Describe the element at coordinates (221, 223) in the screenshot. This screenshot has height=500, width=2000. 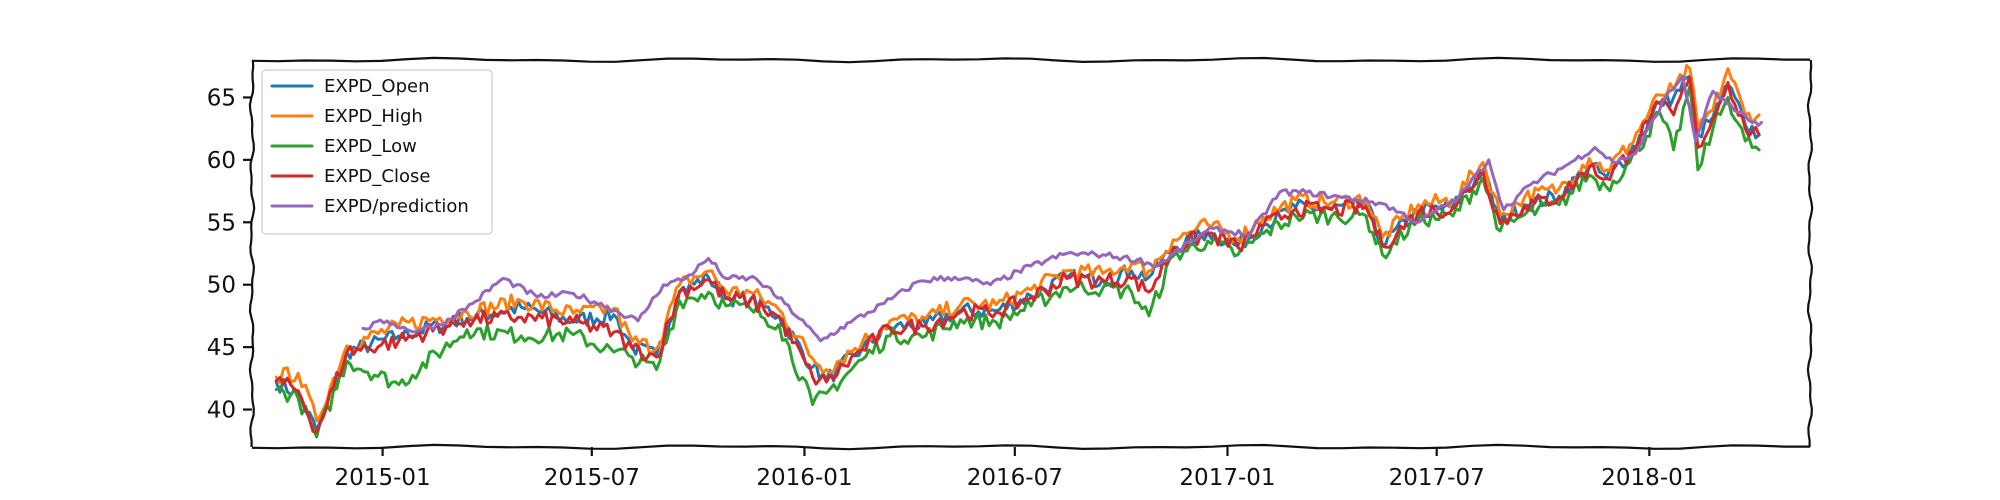
I see `y-tick-label: 55` at that location.